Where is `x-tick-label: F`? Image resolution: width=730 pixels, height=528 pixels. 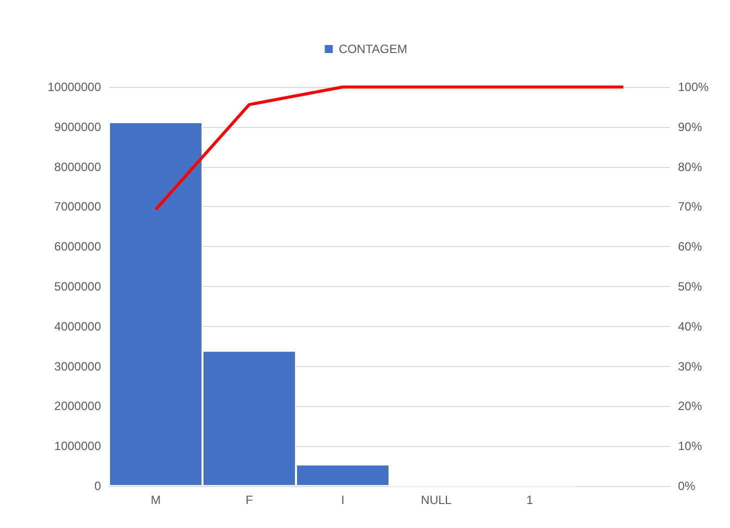
x-tick-label: F is located at coordinates (249, 500).